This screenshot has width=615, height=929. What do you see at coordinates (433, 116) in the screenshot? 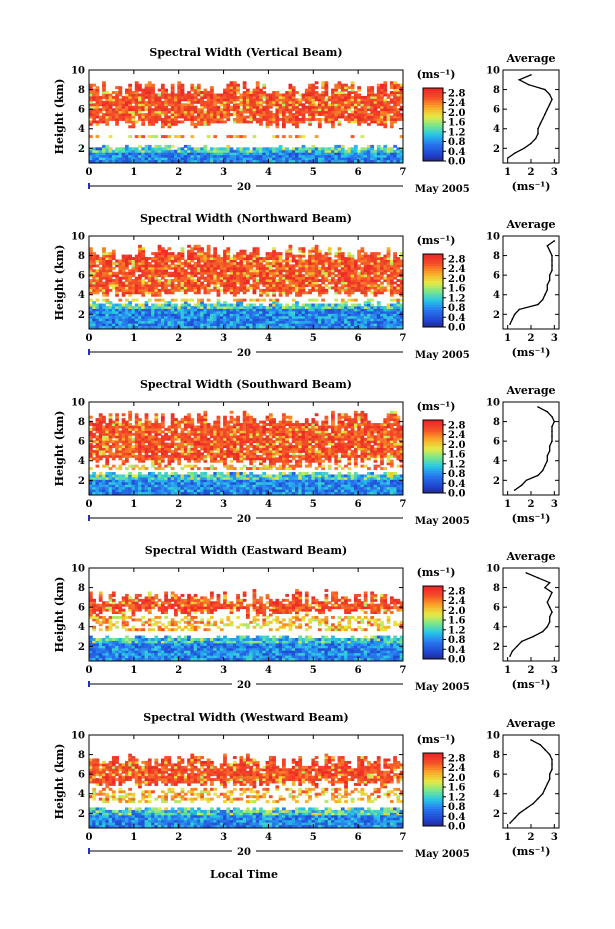
I see `colorbar-swatch` at bounding box center [433, 116].